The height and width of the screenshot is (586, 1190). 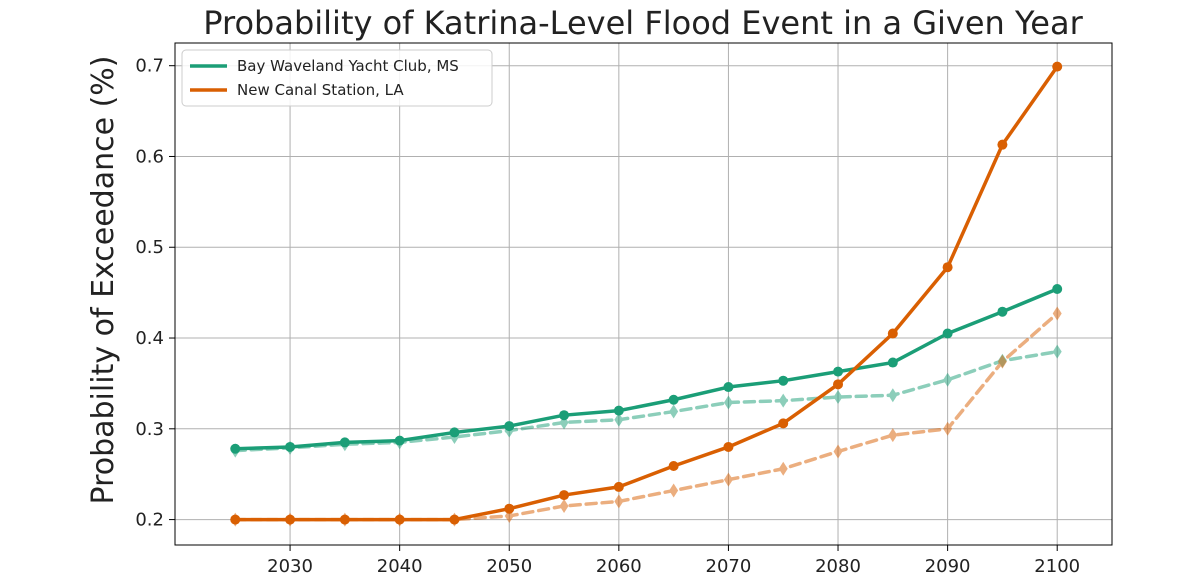 I want to click on y-tick-label: 0.2, so click(x=149, y=520).